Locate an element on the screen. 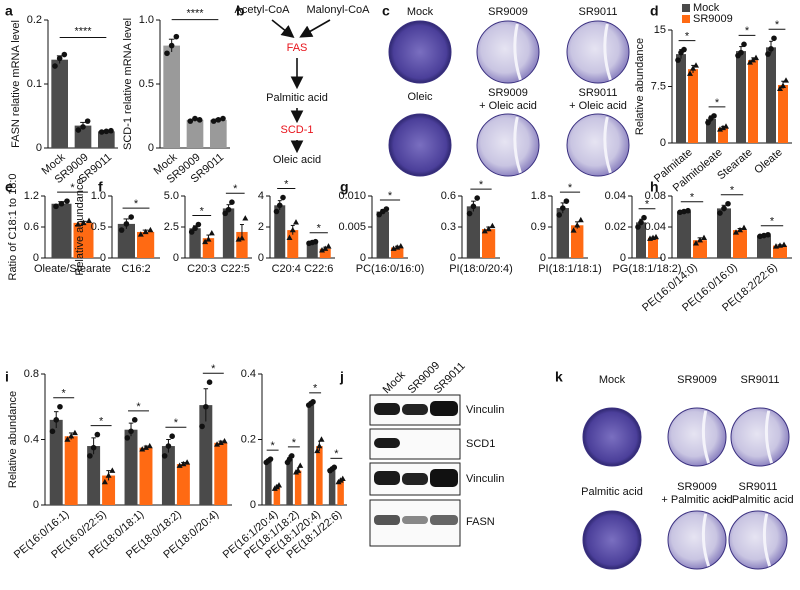 The width and height of the screenshot is (800, 590). panel-label: j is located at coordinates (341, 377).